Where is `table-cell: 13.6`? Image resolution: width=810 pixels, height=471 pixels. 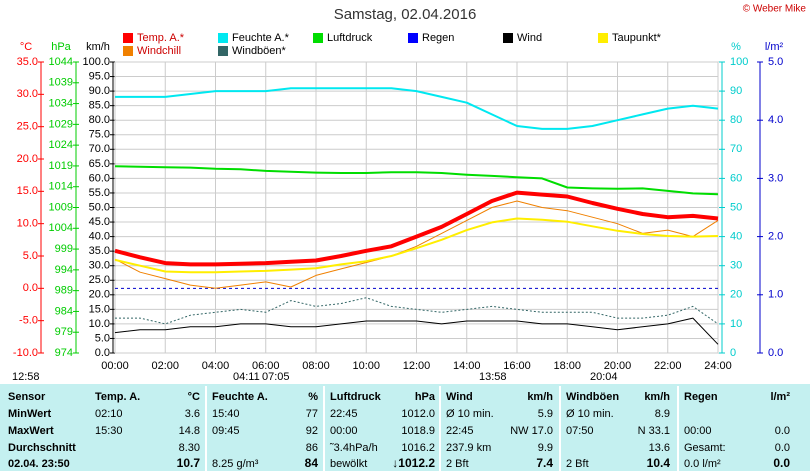
table-cell: 13.6 is located at coordinates (659, 448).